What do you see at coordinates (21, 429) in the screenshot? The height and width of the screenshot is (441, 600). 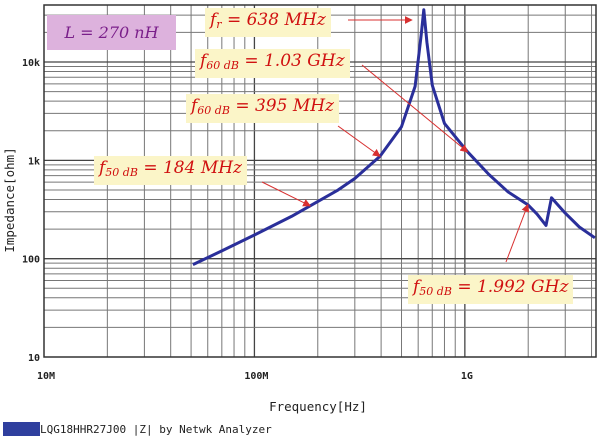 I see `legend-swatch` at bounding box center [21, 429].